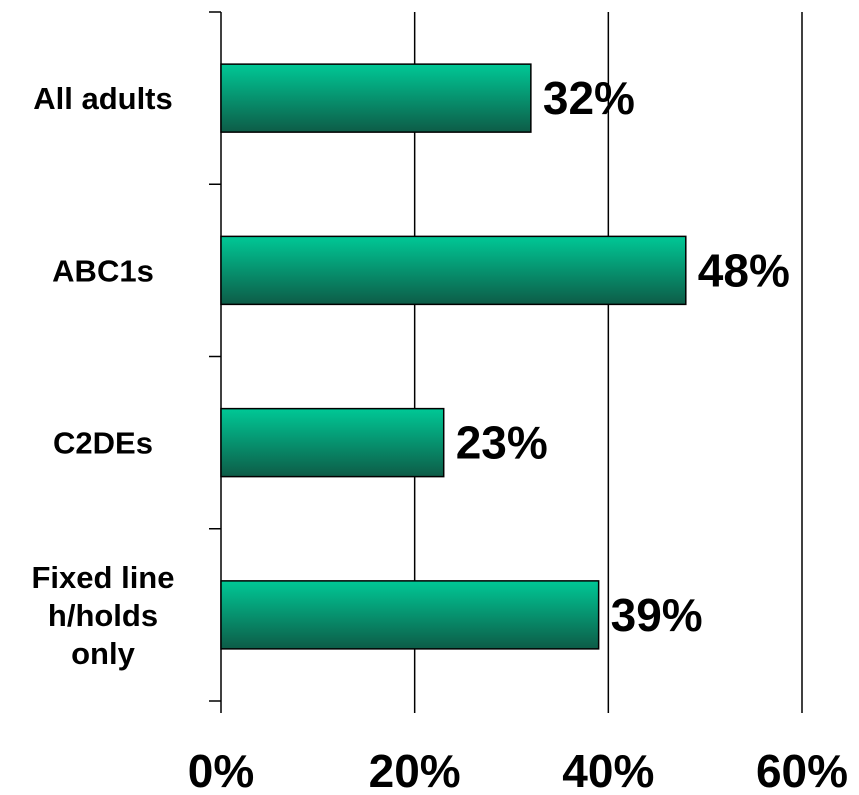 The width and height of the screenshot is (859, 795). I want to click on value-label-1: 48%, so click(744, 270).